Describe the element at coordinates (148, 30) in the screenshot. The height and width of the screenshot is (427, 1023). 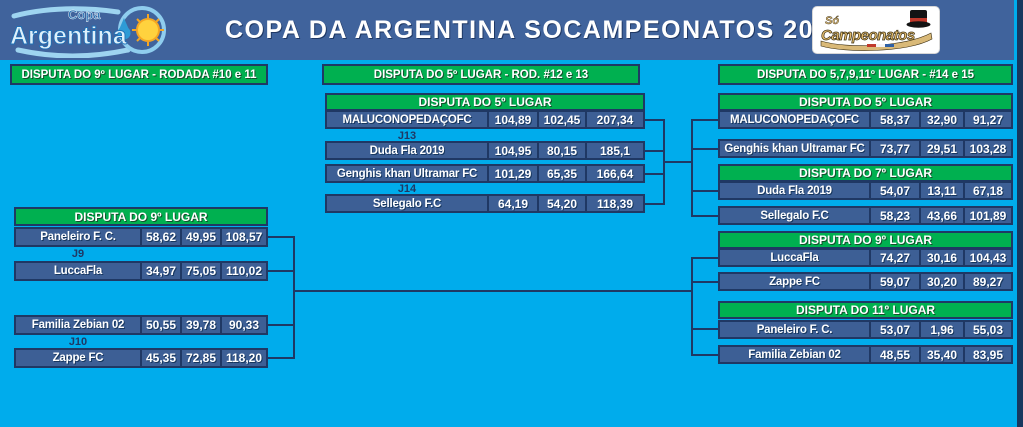
I see `sun-icon` at that location.